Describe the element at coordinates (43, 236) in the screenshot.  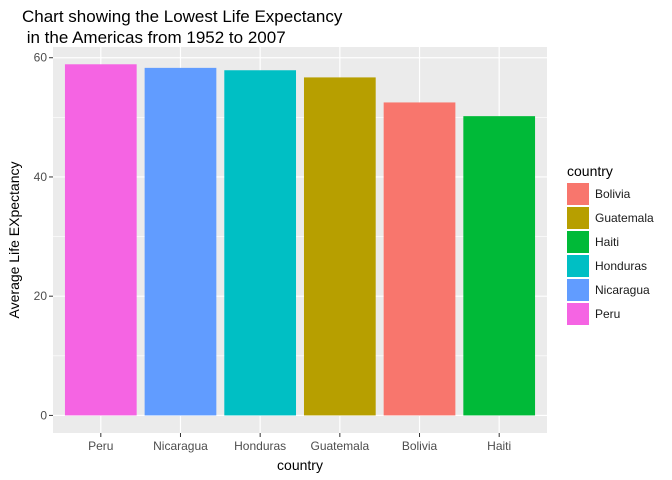
I see `y-axis-ticks: 0 20 40 60` at that location.